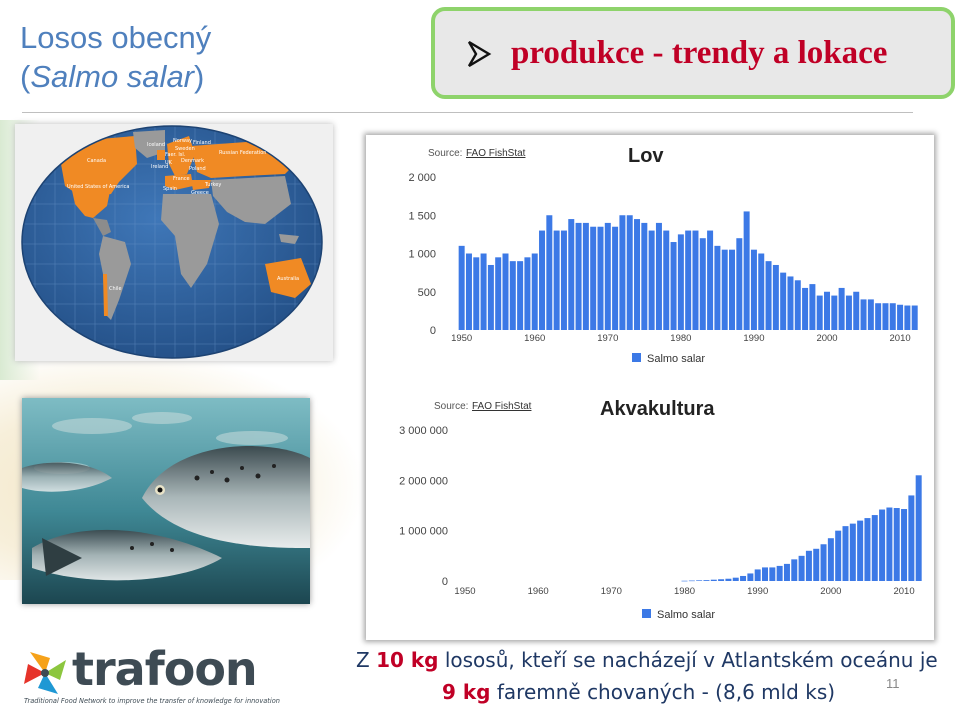 This screenshot has width=960, height=709. I want to click on map-label: United States of America, so click(98, 187).